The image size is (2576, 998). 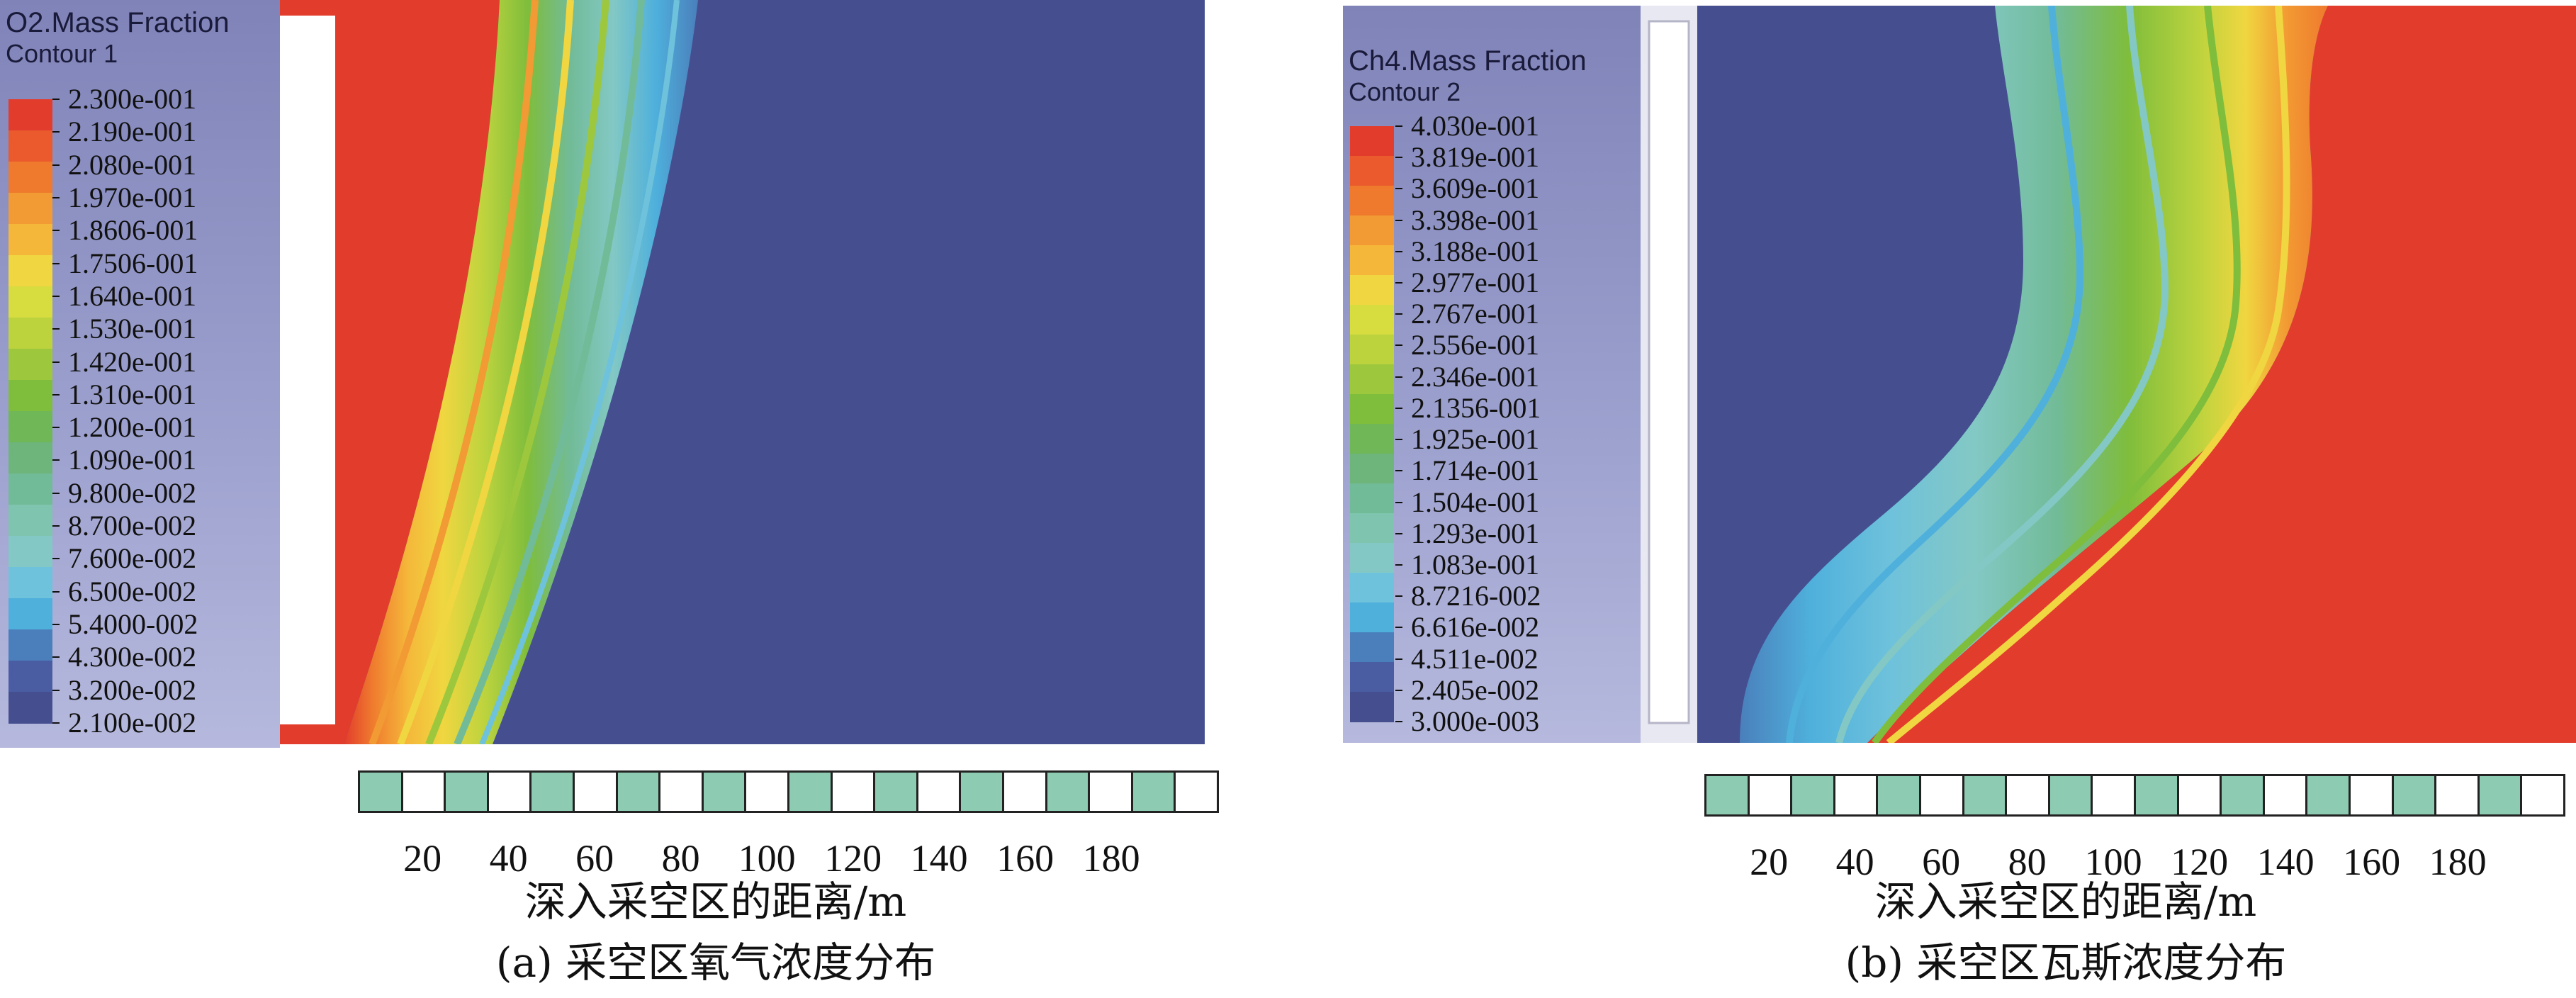 What do you see at coordinates (118, 23) in the screenshot?
I see `legend-title: O2.Mass Fraction` at bounding box center [118, 23].